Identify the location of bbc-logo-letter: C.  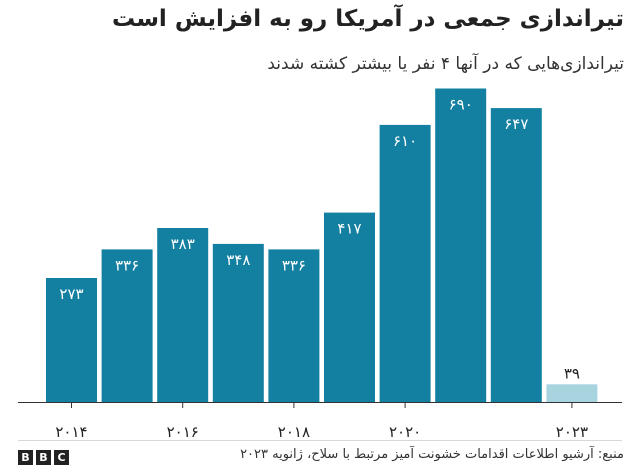
(61, 457).